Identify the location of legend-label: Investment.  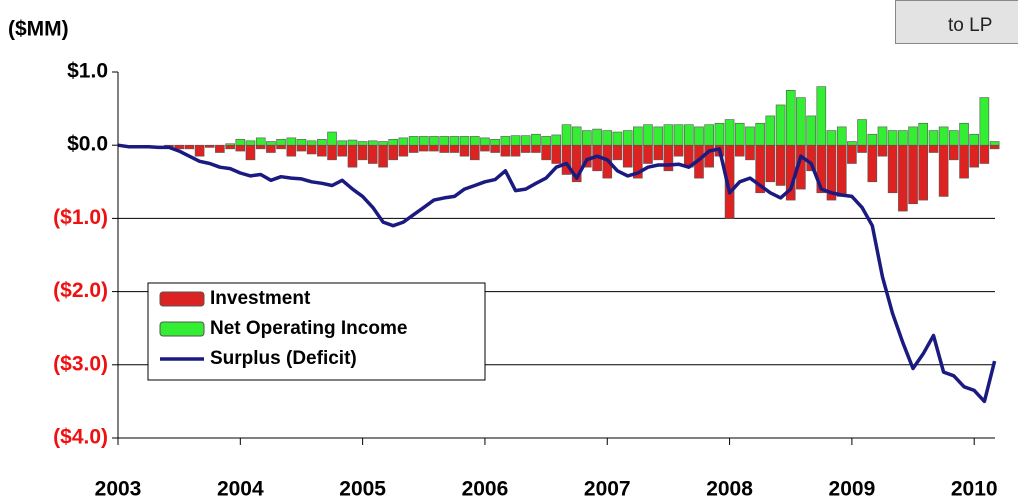
(260, 298).